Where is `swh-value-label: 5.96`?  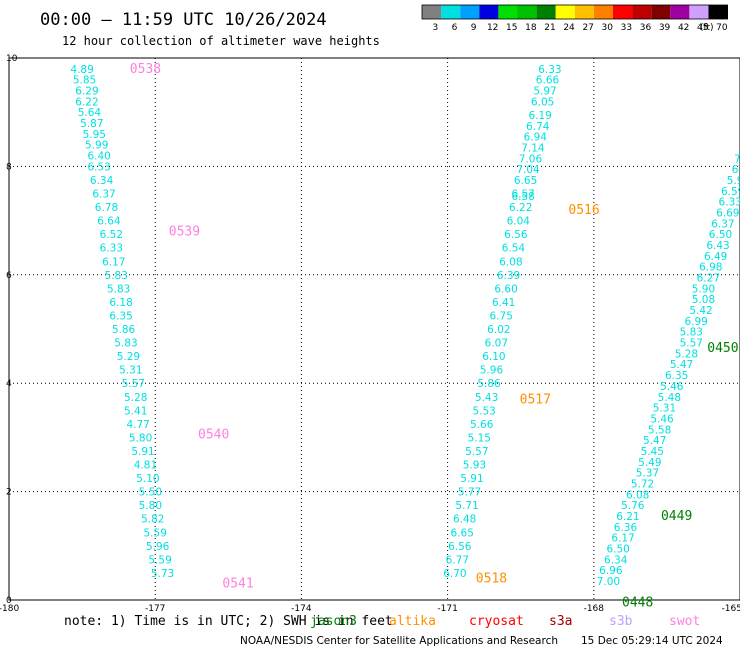 swh-value-label: 5.96 is located at coordinates (158, 547).